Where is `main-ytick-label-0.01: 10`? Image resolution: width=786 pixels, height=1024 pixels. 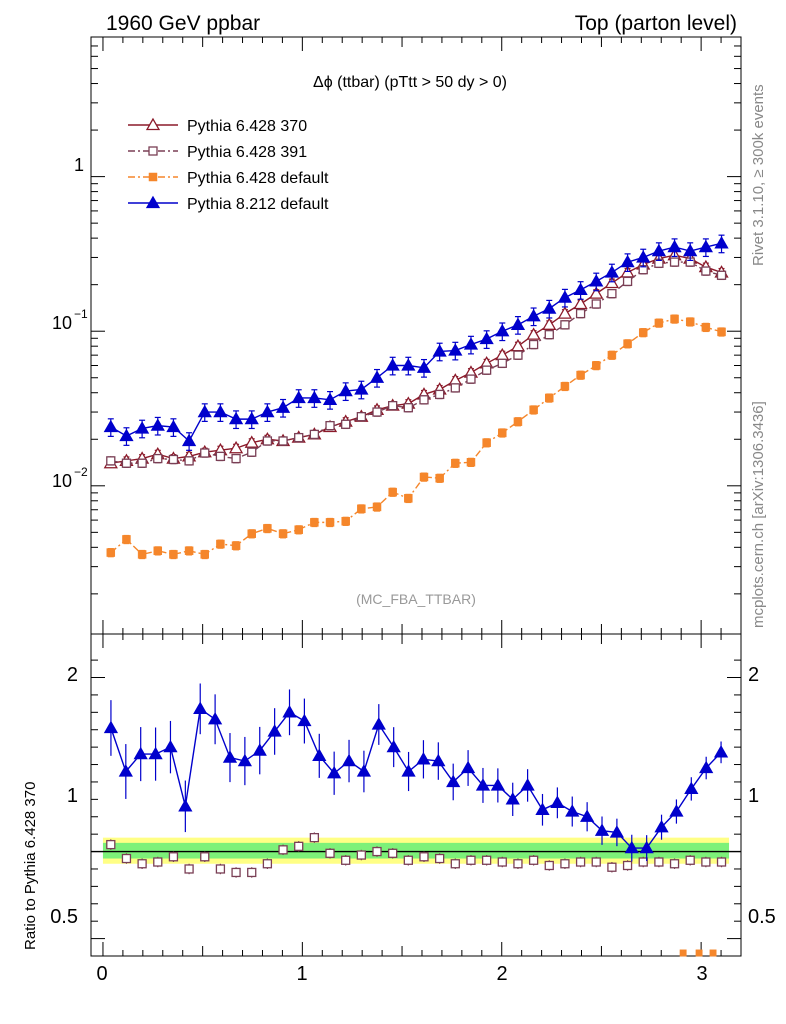
main-ytick-label-0.01: 10 is located at coordinates (62, 481).